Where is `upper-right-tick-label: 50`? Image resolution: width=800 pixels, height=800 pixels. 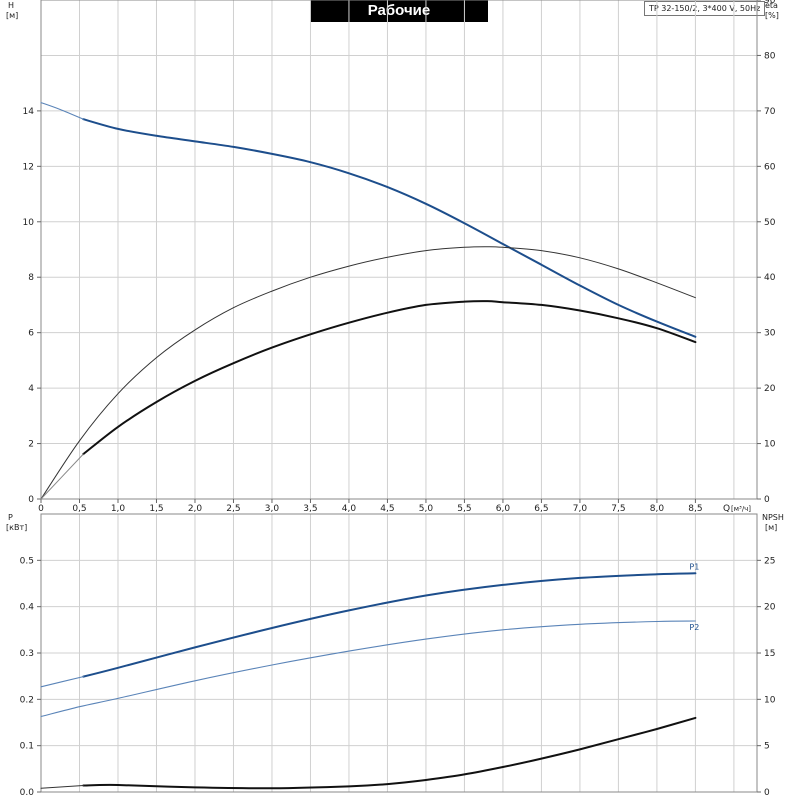 upper-right-tick-label: 50 is located at coordinates (770, 223).